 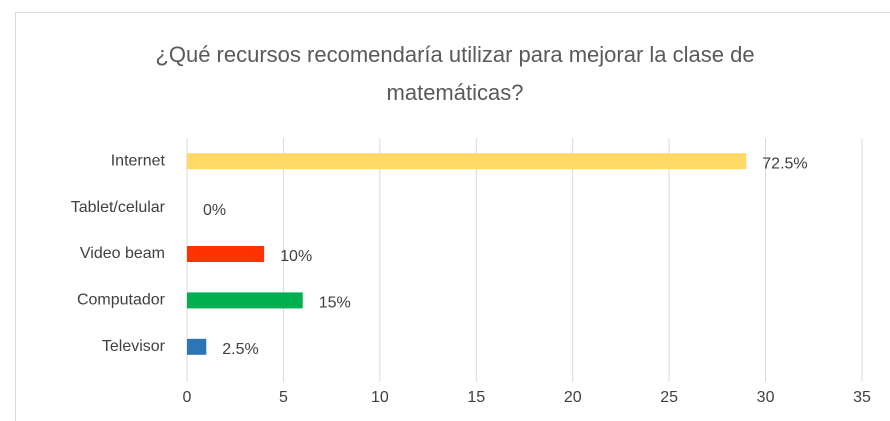 What do you see at coordinates (122, 253) in the screenshot?
I see `y-tick-label: Video beam` at bounding box center [122, 253].